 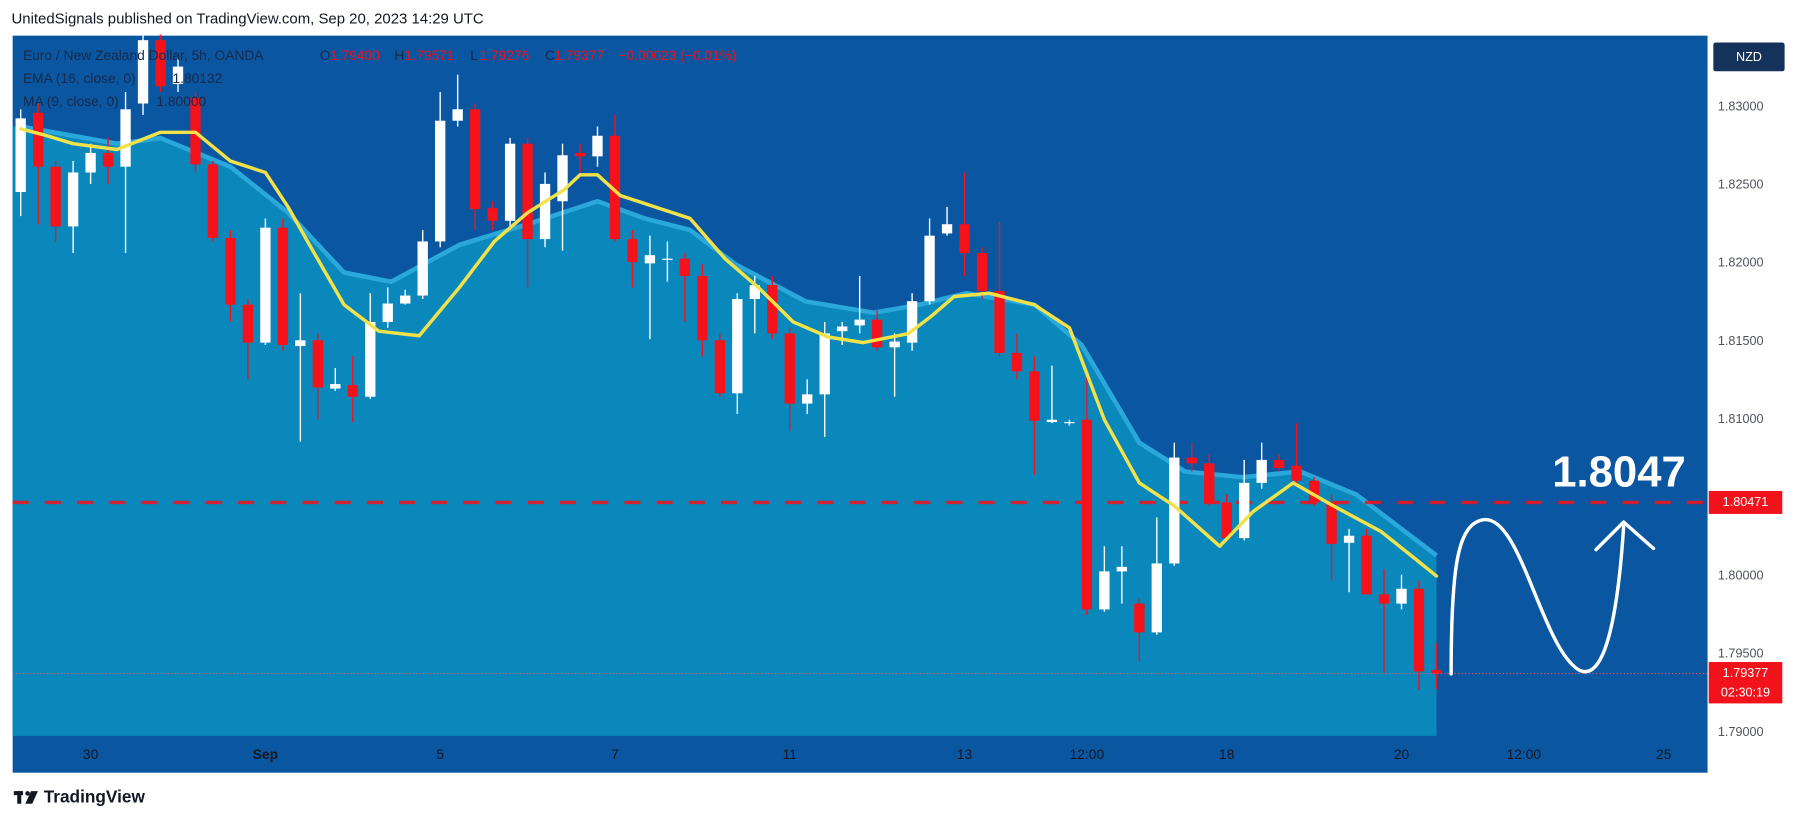 I want to click on brand-logo, so click(x=25, y=797).